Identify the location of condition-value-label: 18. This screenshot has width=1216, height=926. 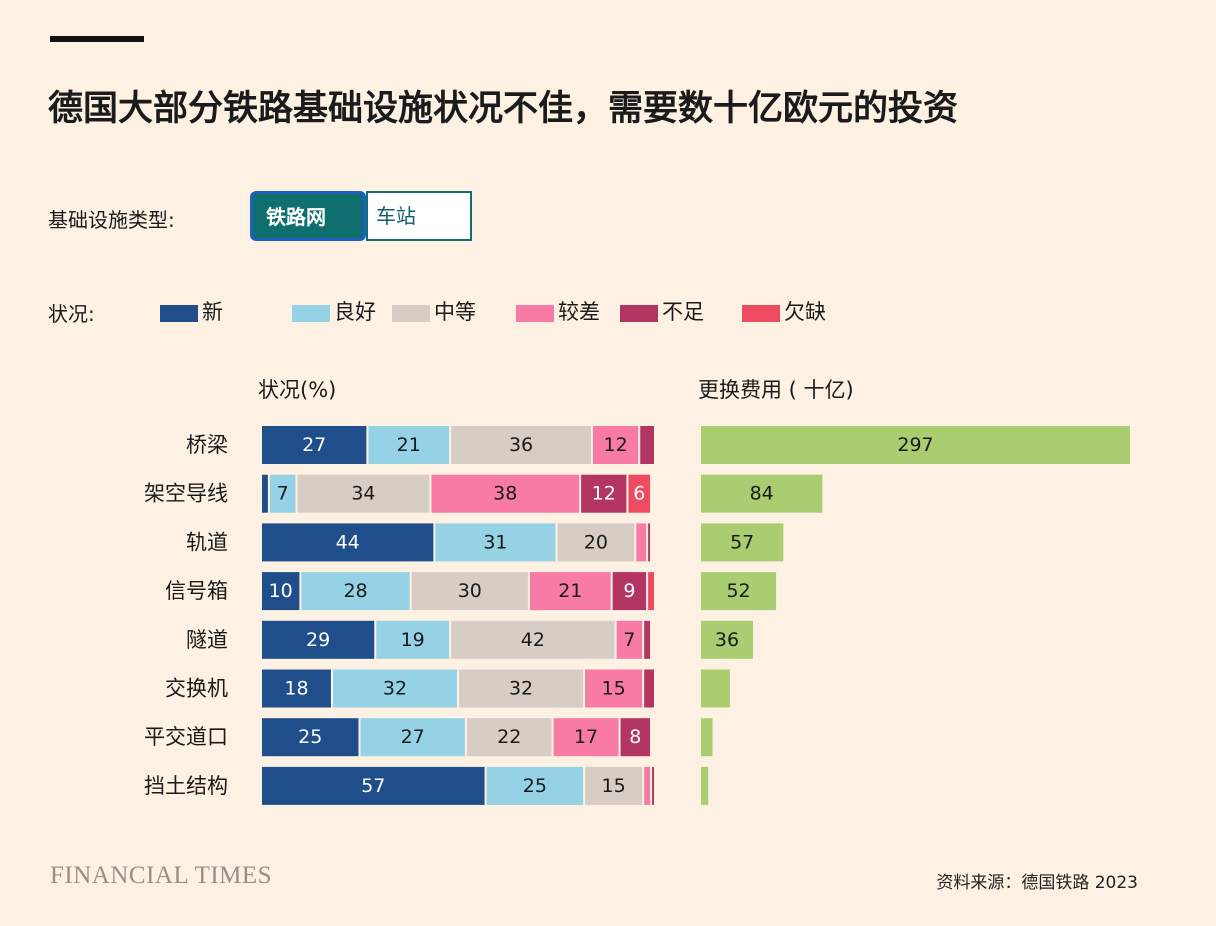
(296, 689).